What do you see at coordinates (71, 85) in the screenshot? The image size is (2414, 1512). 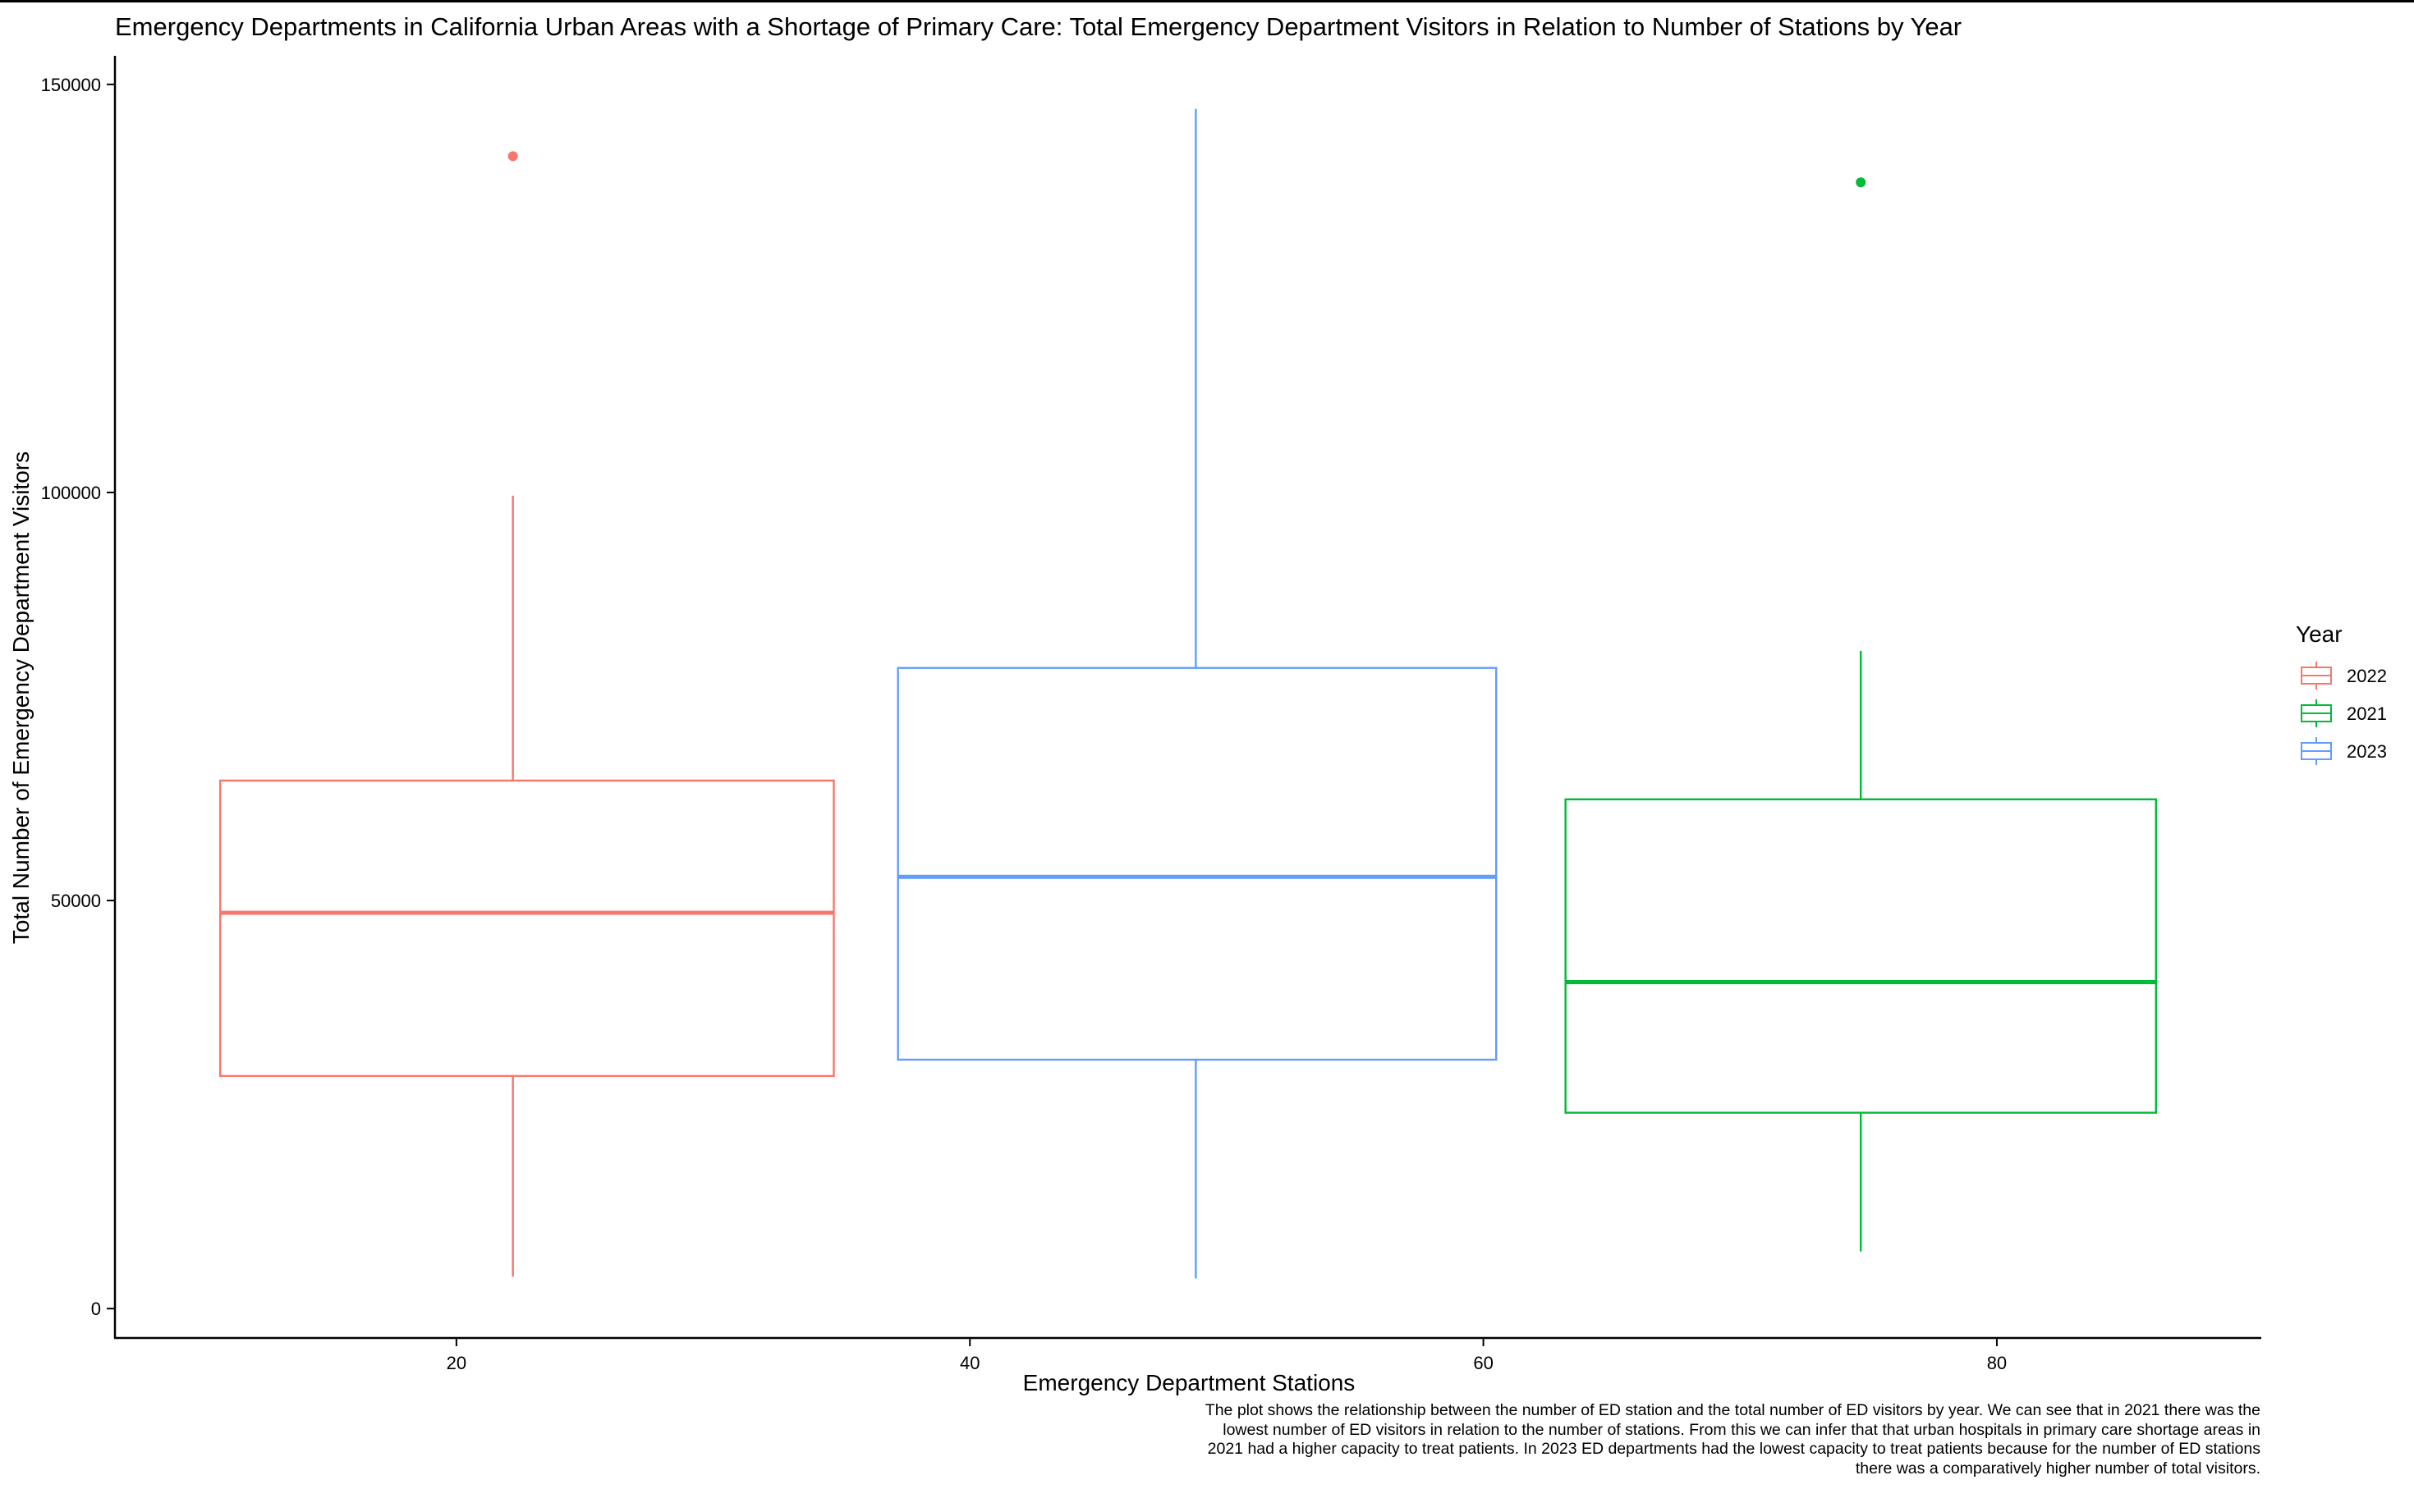 I see `y-tick-label: 150000` at bounding box center [71, 85].